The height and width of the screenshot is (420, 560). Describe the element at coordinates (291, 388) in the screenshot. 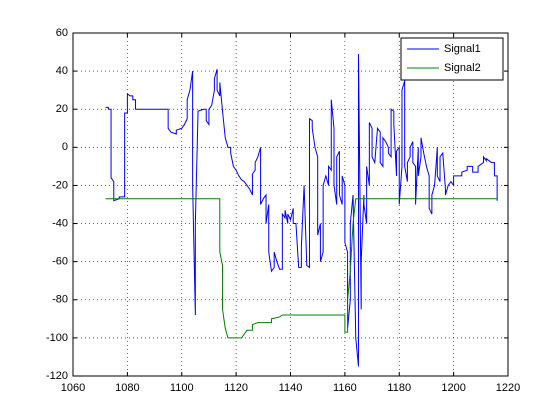

I see `x-tick-label: 1140` at that location.